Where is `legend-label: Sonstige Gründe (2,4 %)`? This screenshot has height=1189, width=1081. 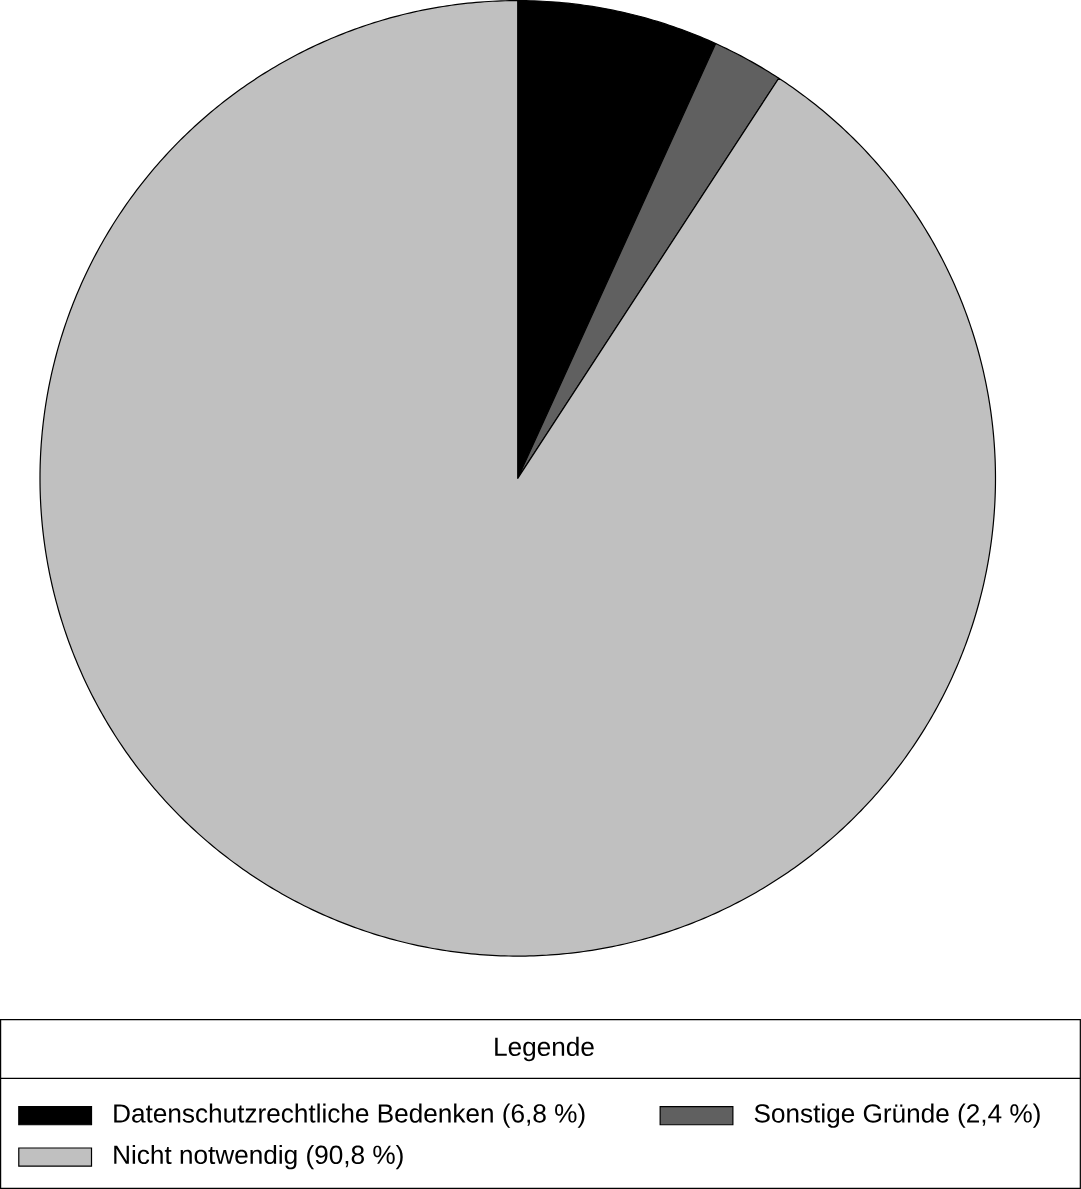
legend-label: Sonstige Gründe (2,4 %) is located at coordinates (897, 1115).